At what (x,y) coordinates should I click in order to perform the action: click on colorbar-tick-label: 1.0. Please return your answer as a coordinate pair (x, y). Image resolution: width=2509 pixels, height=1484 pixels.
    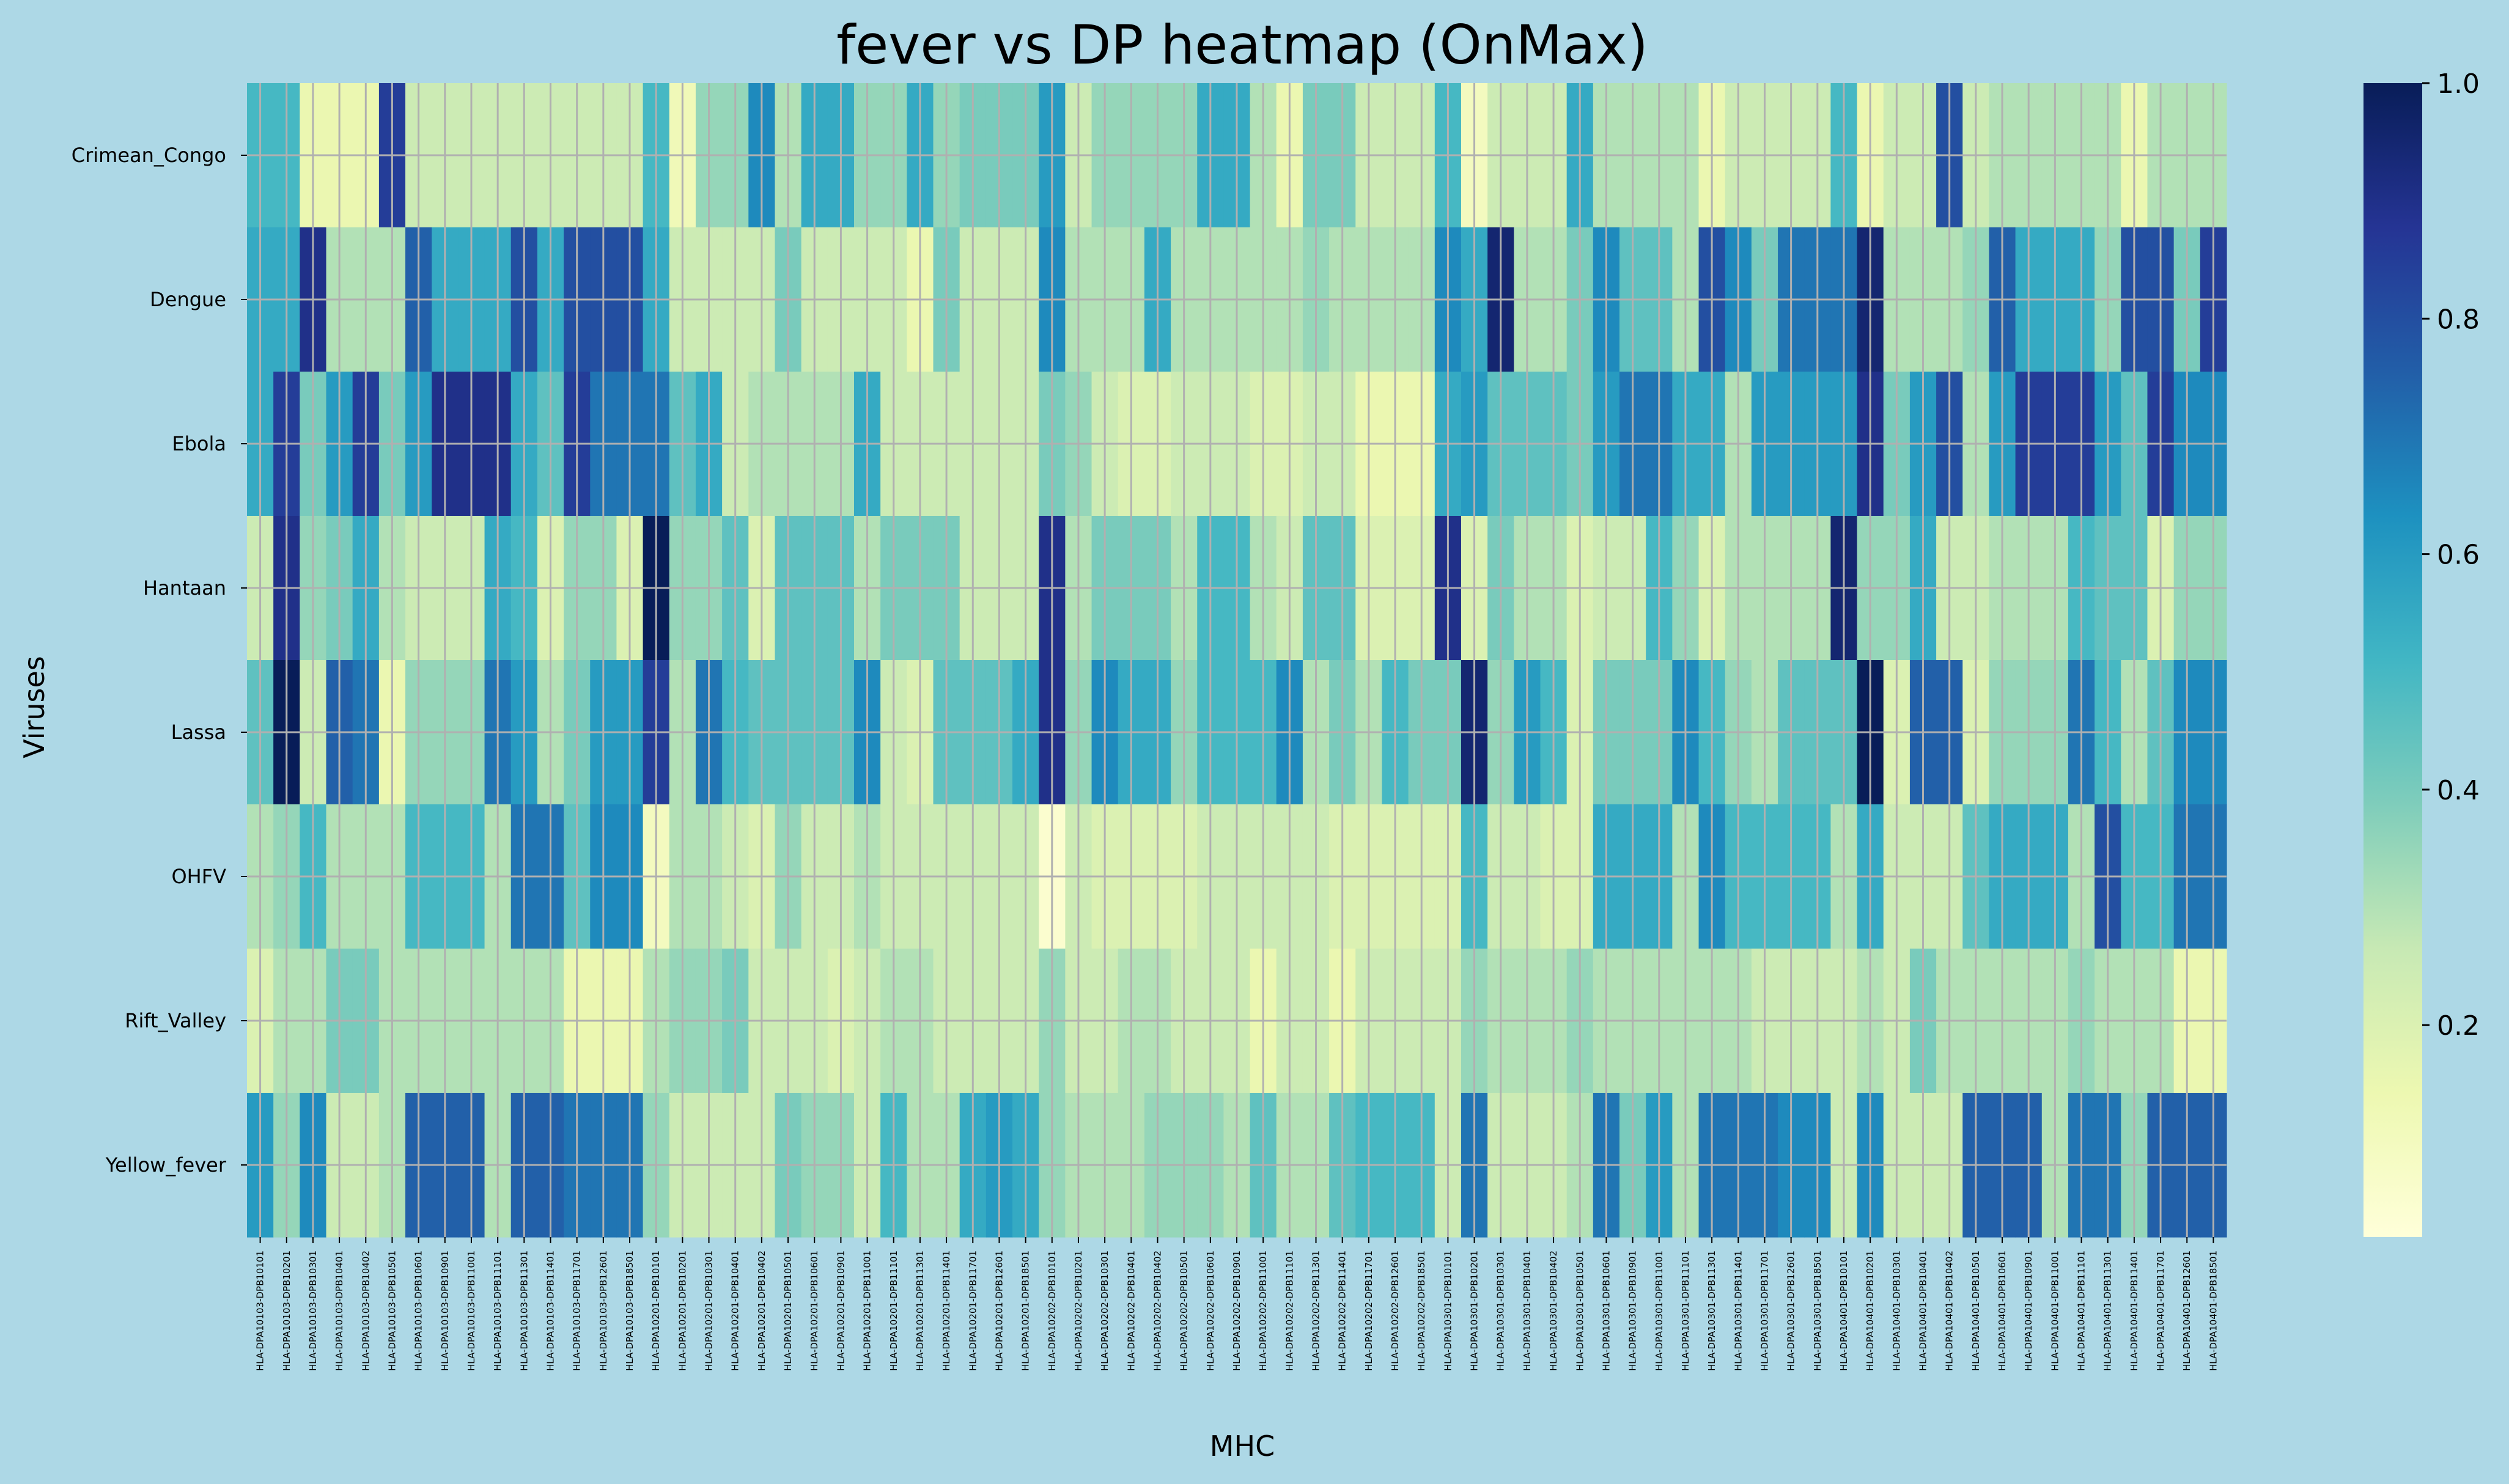
    Looking at the image, I should click on (2458, 84).